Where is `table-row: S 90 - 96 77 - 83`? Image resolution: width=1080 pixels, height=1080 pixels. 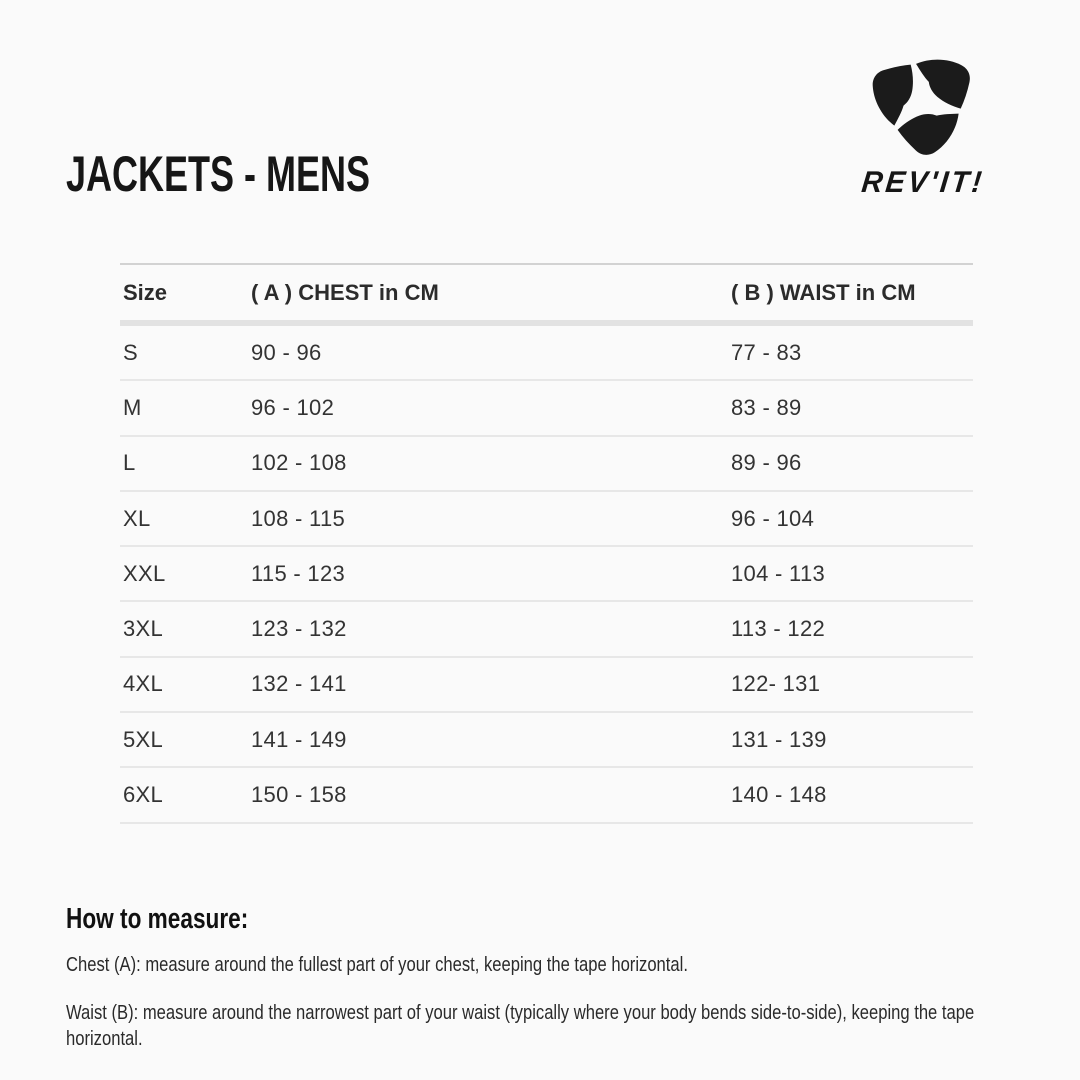 table-row: S 90 - 96 77 - 83 is located at coordinates (546, 354).